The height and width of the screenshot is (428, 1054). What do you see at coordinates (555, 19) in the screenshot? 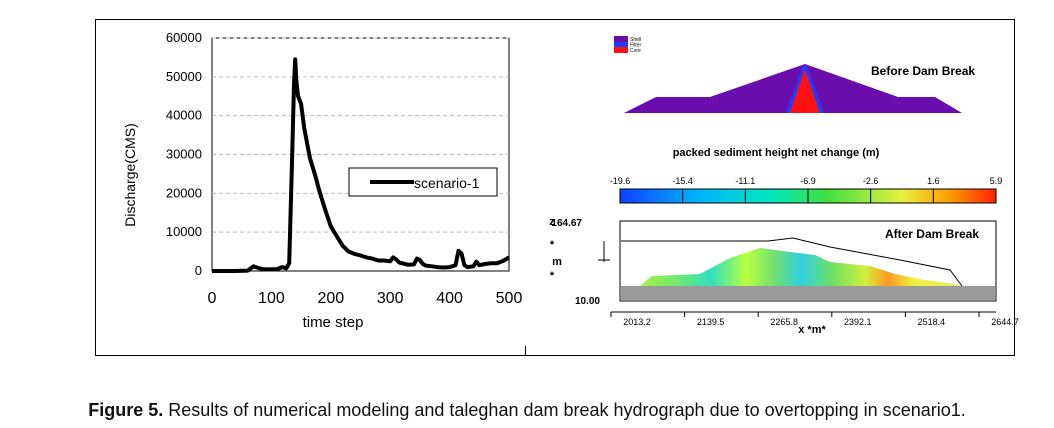
I see `figure-frame-top` at bounding box center [555, 19].